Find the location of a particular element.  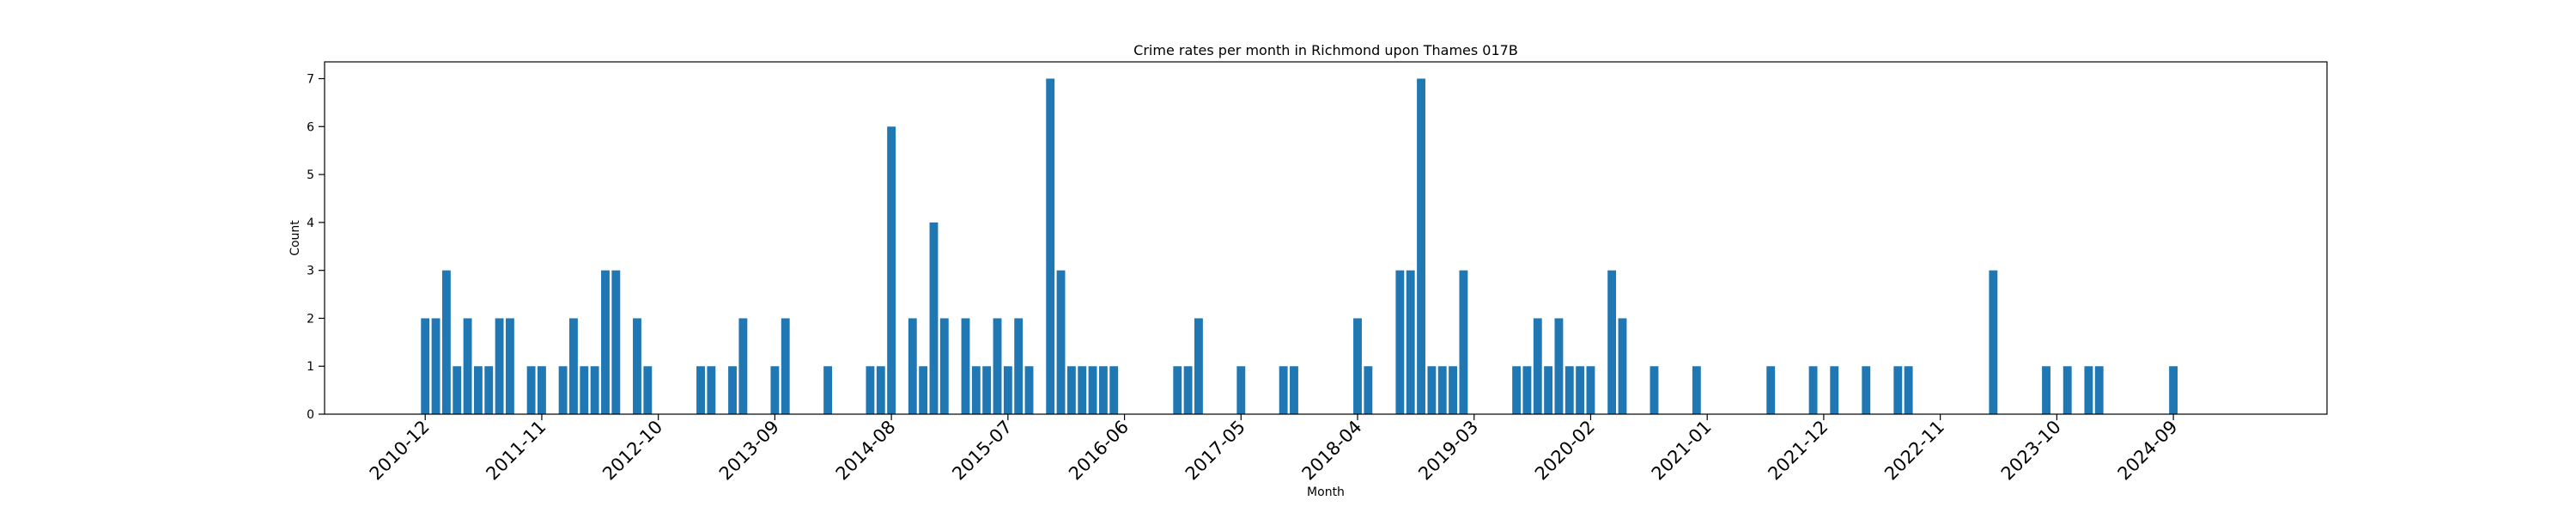

y-axis-label: Count is located at coordinates (295, 238).